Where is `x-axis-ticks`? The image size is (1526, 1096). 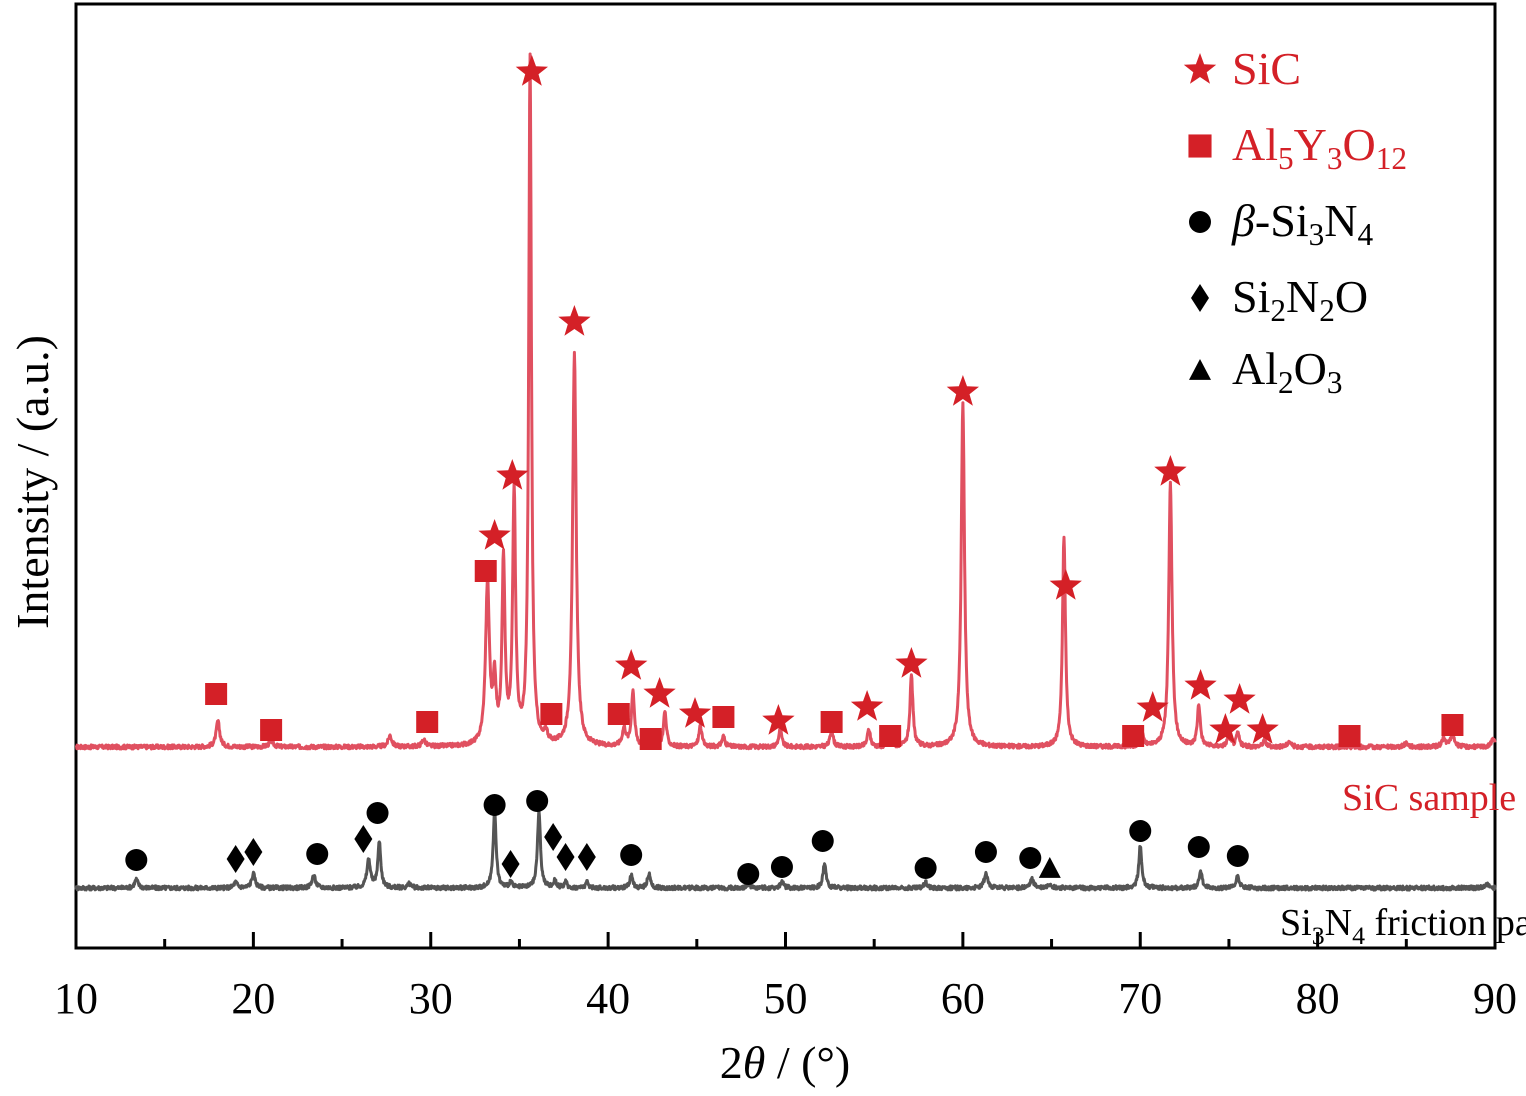
x-axis-ticks is located at coordinates (785, 940).